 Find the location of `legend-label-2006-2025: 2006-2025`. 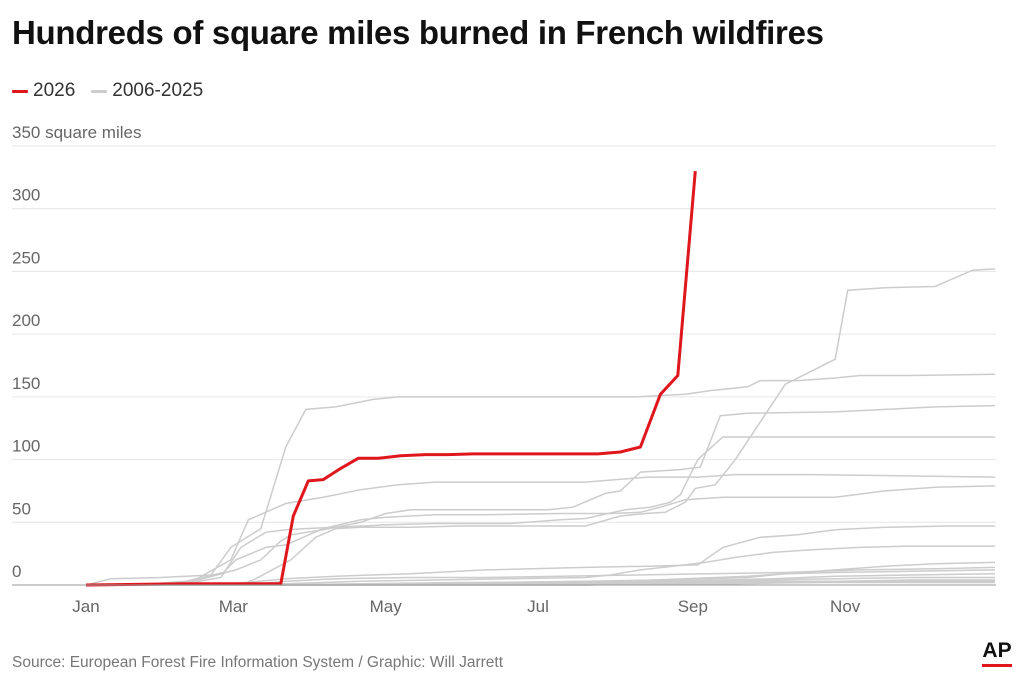

legend-label-2006-2025: 2006-2025 is located at coordinates (158, 90).